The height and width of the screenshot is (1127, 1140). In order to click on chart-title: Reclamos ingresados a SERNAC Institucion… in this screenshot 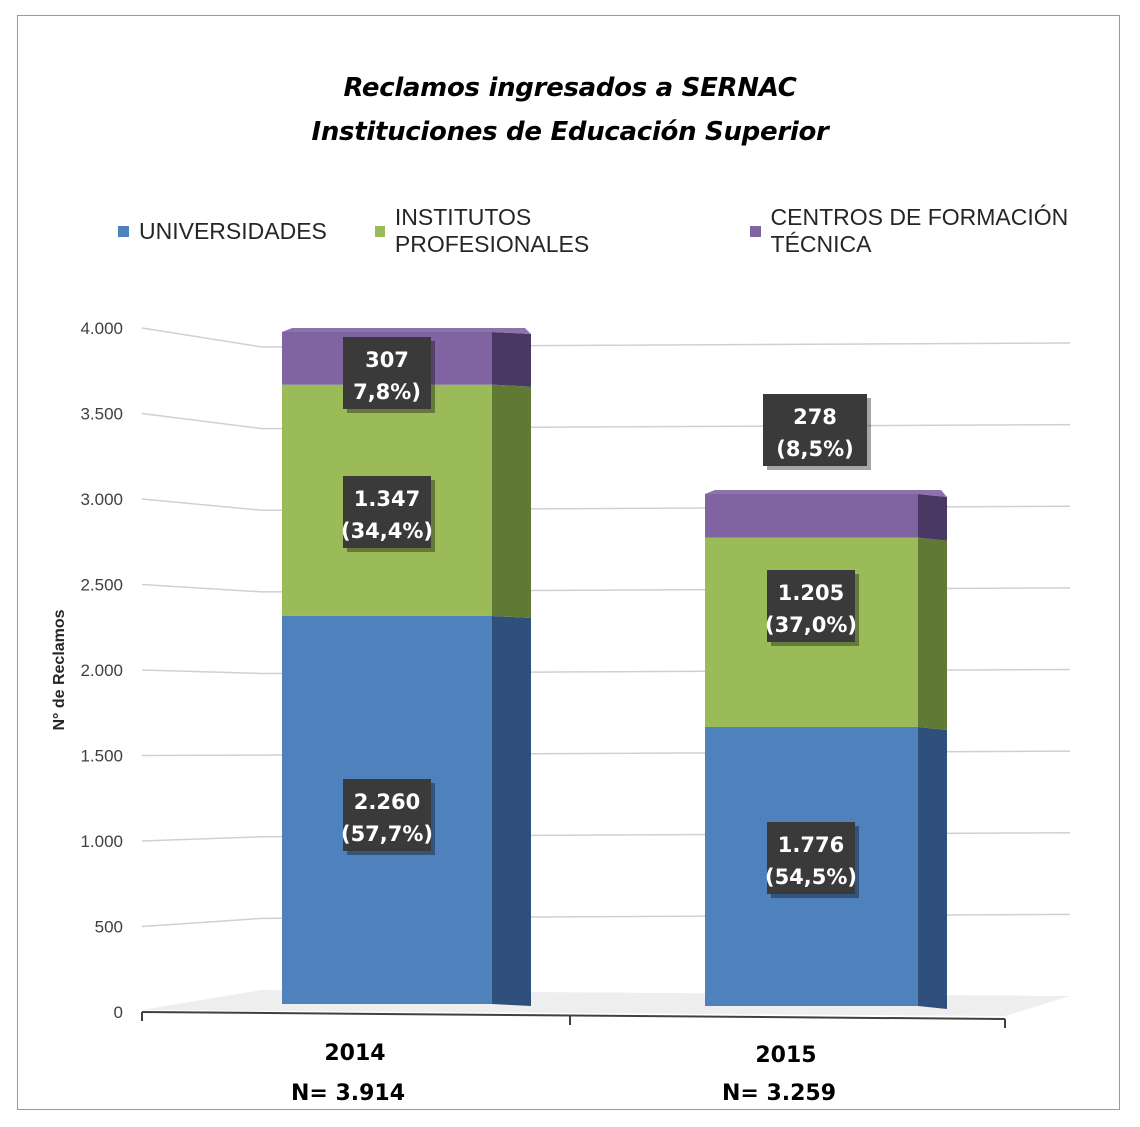, I will do `click(570, 110)`.